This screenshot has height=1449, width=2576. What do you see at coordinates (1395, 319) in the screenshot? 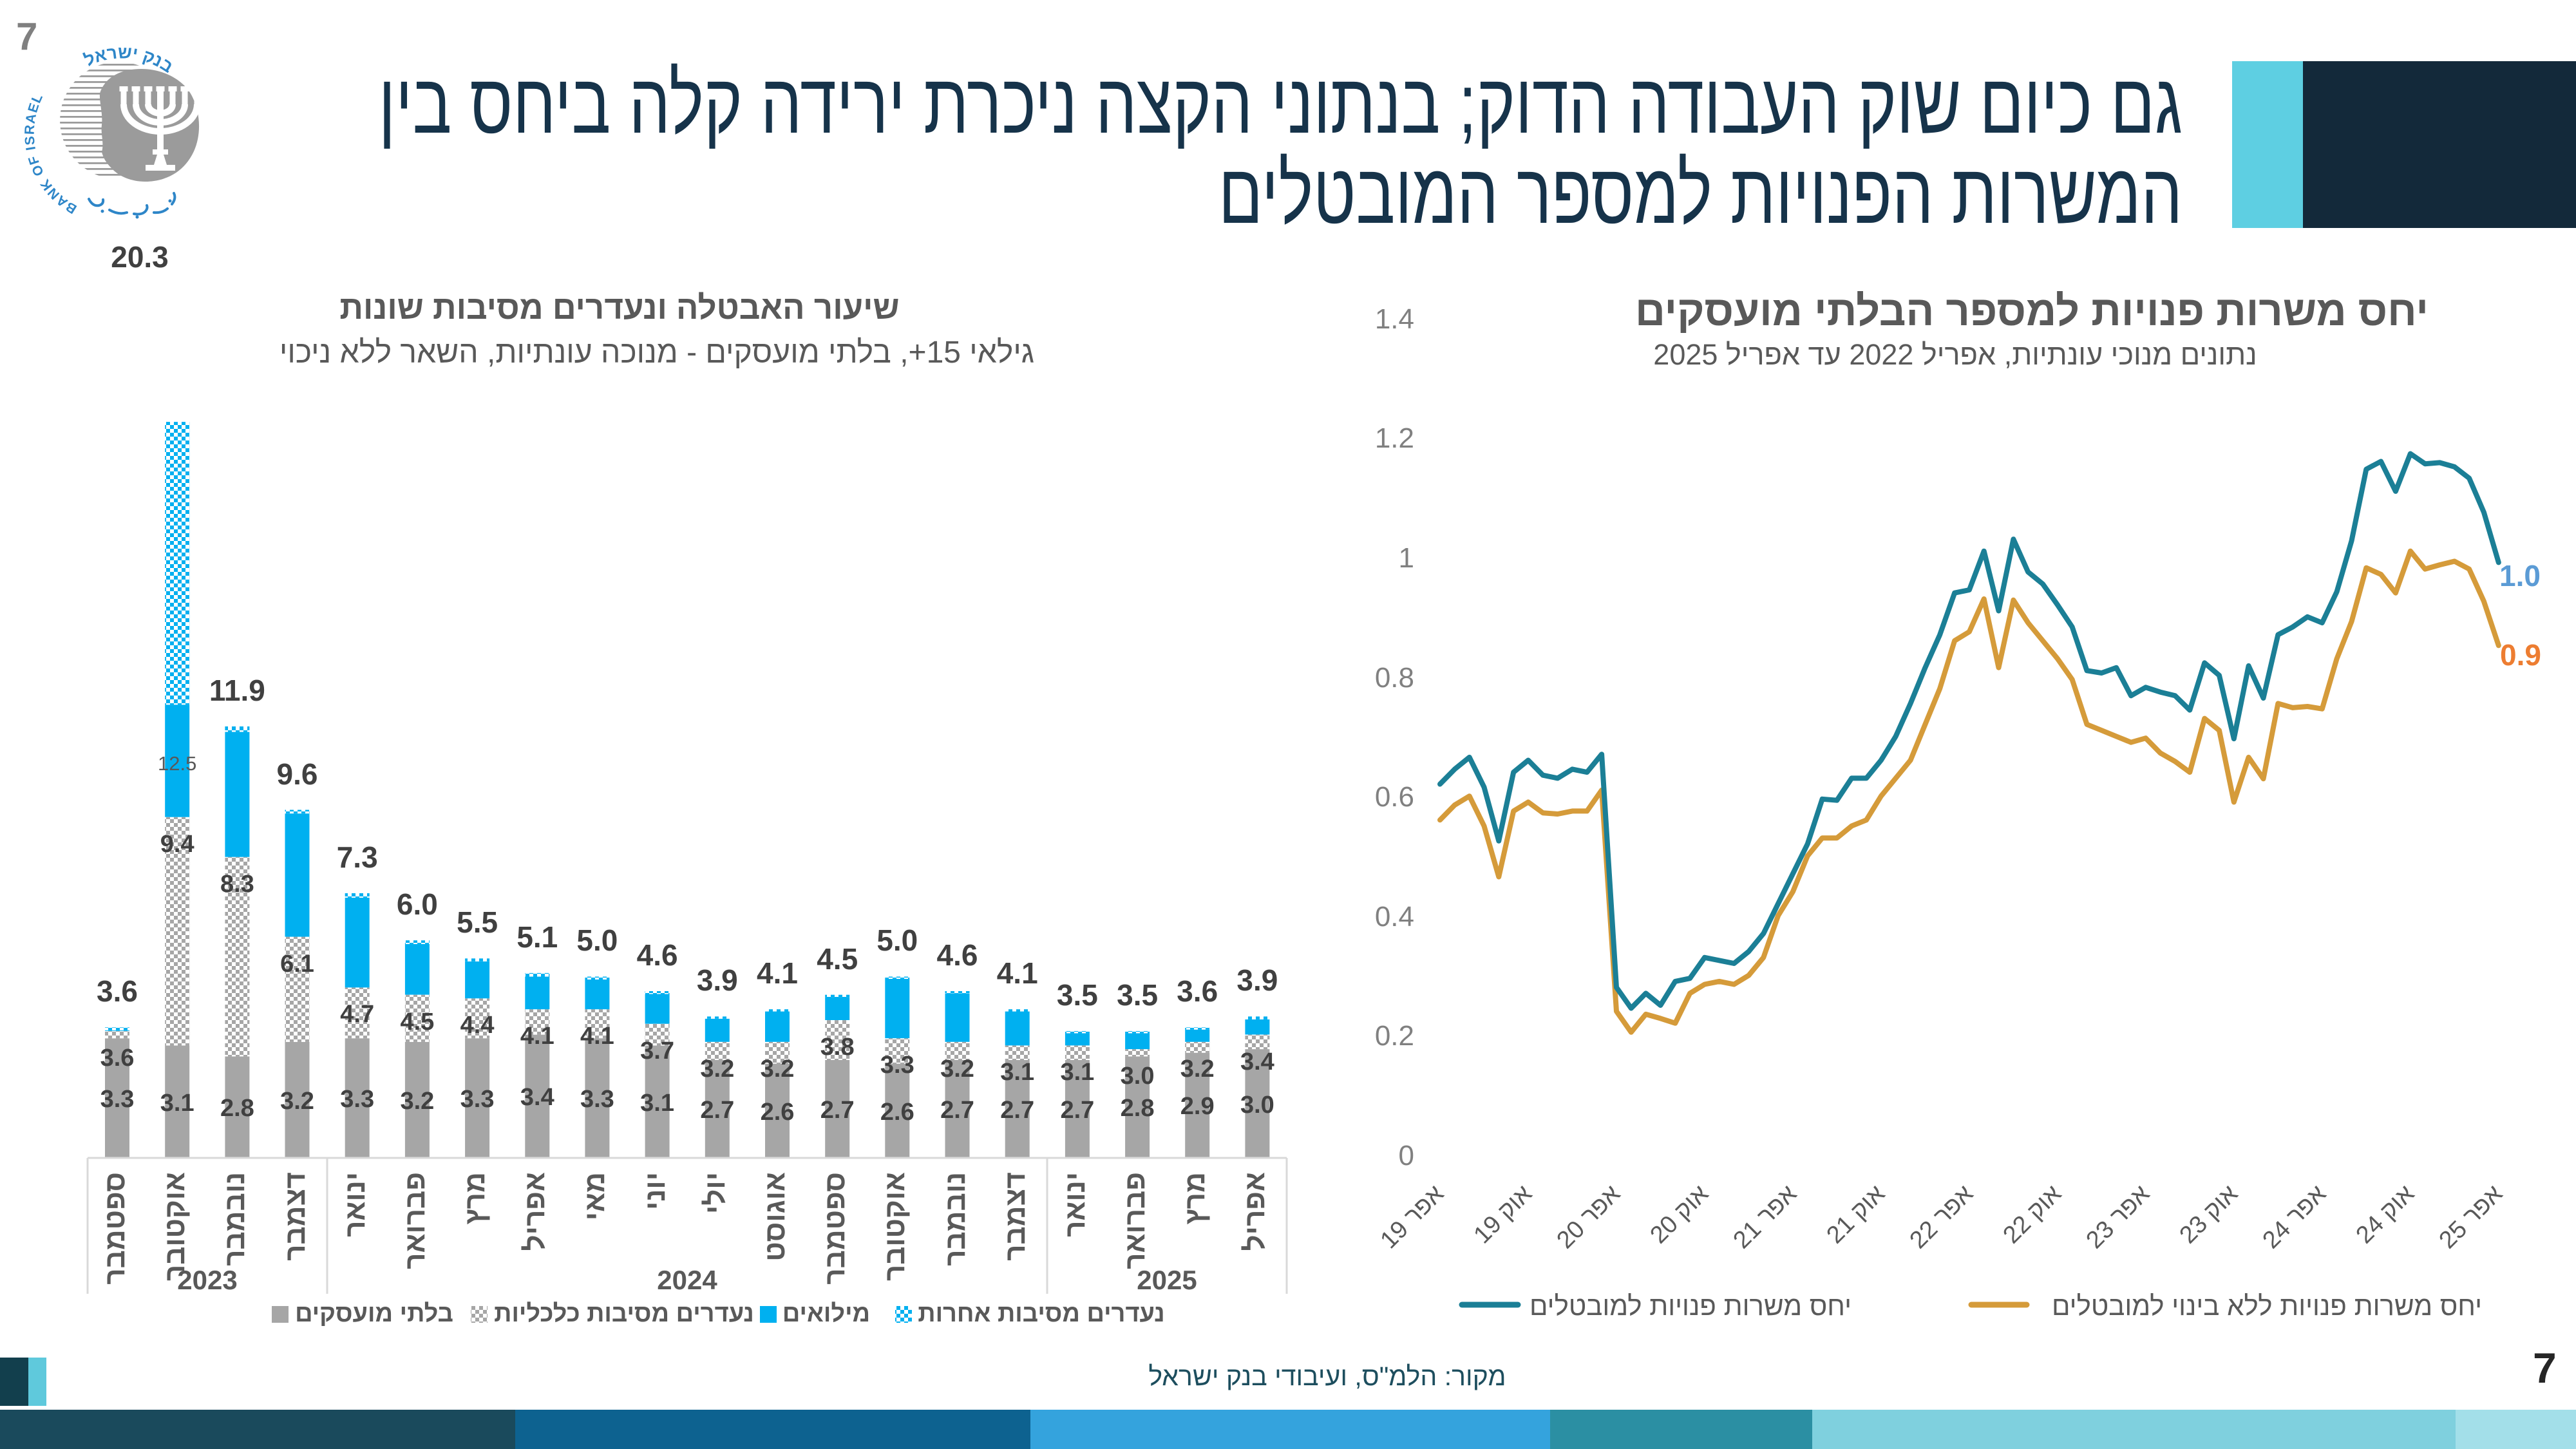
I see `svg-text: 1.4` at bounding box center [1395, 319].